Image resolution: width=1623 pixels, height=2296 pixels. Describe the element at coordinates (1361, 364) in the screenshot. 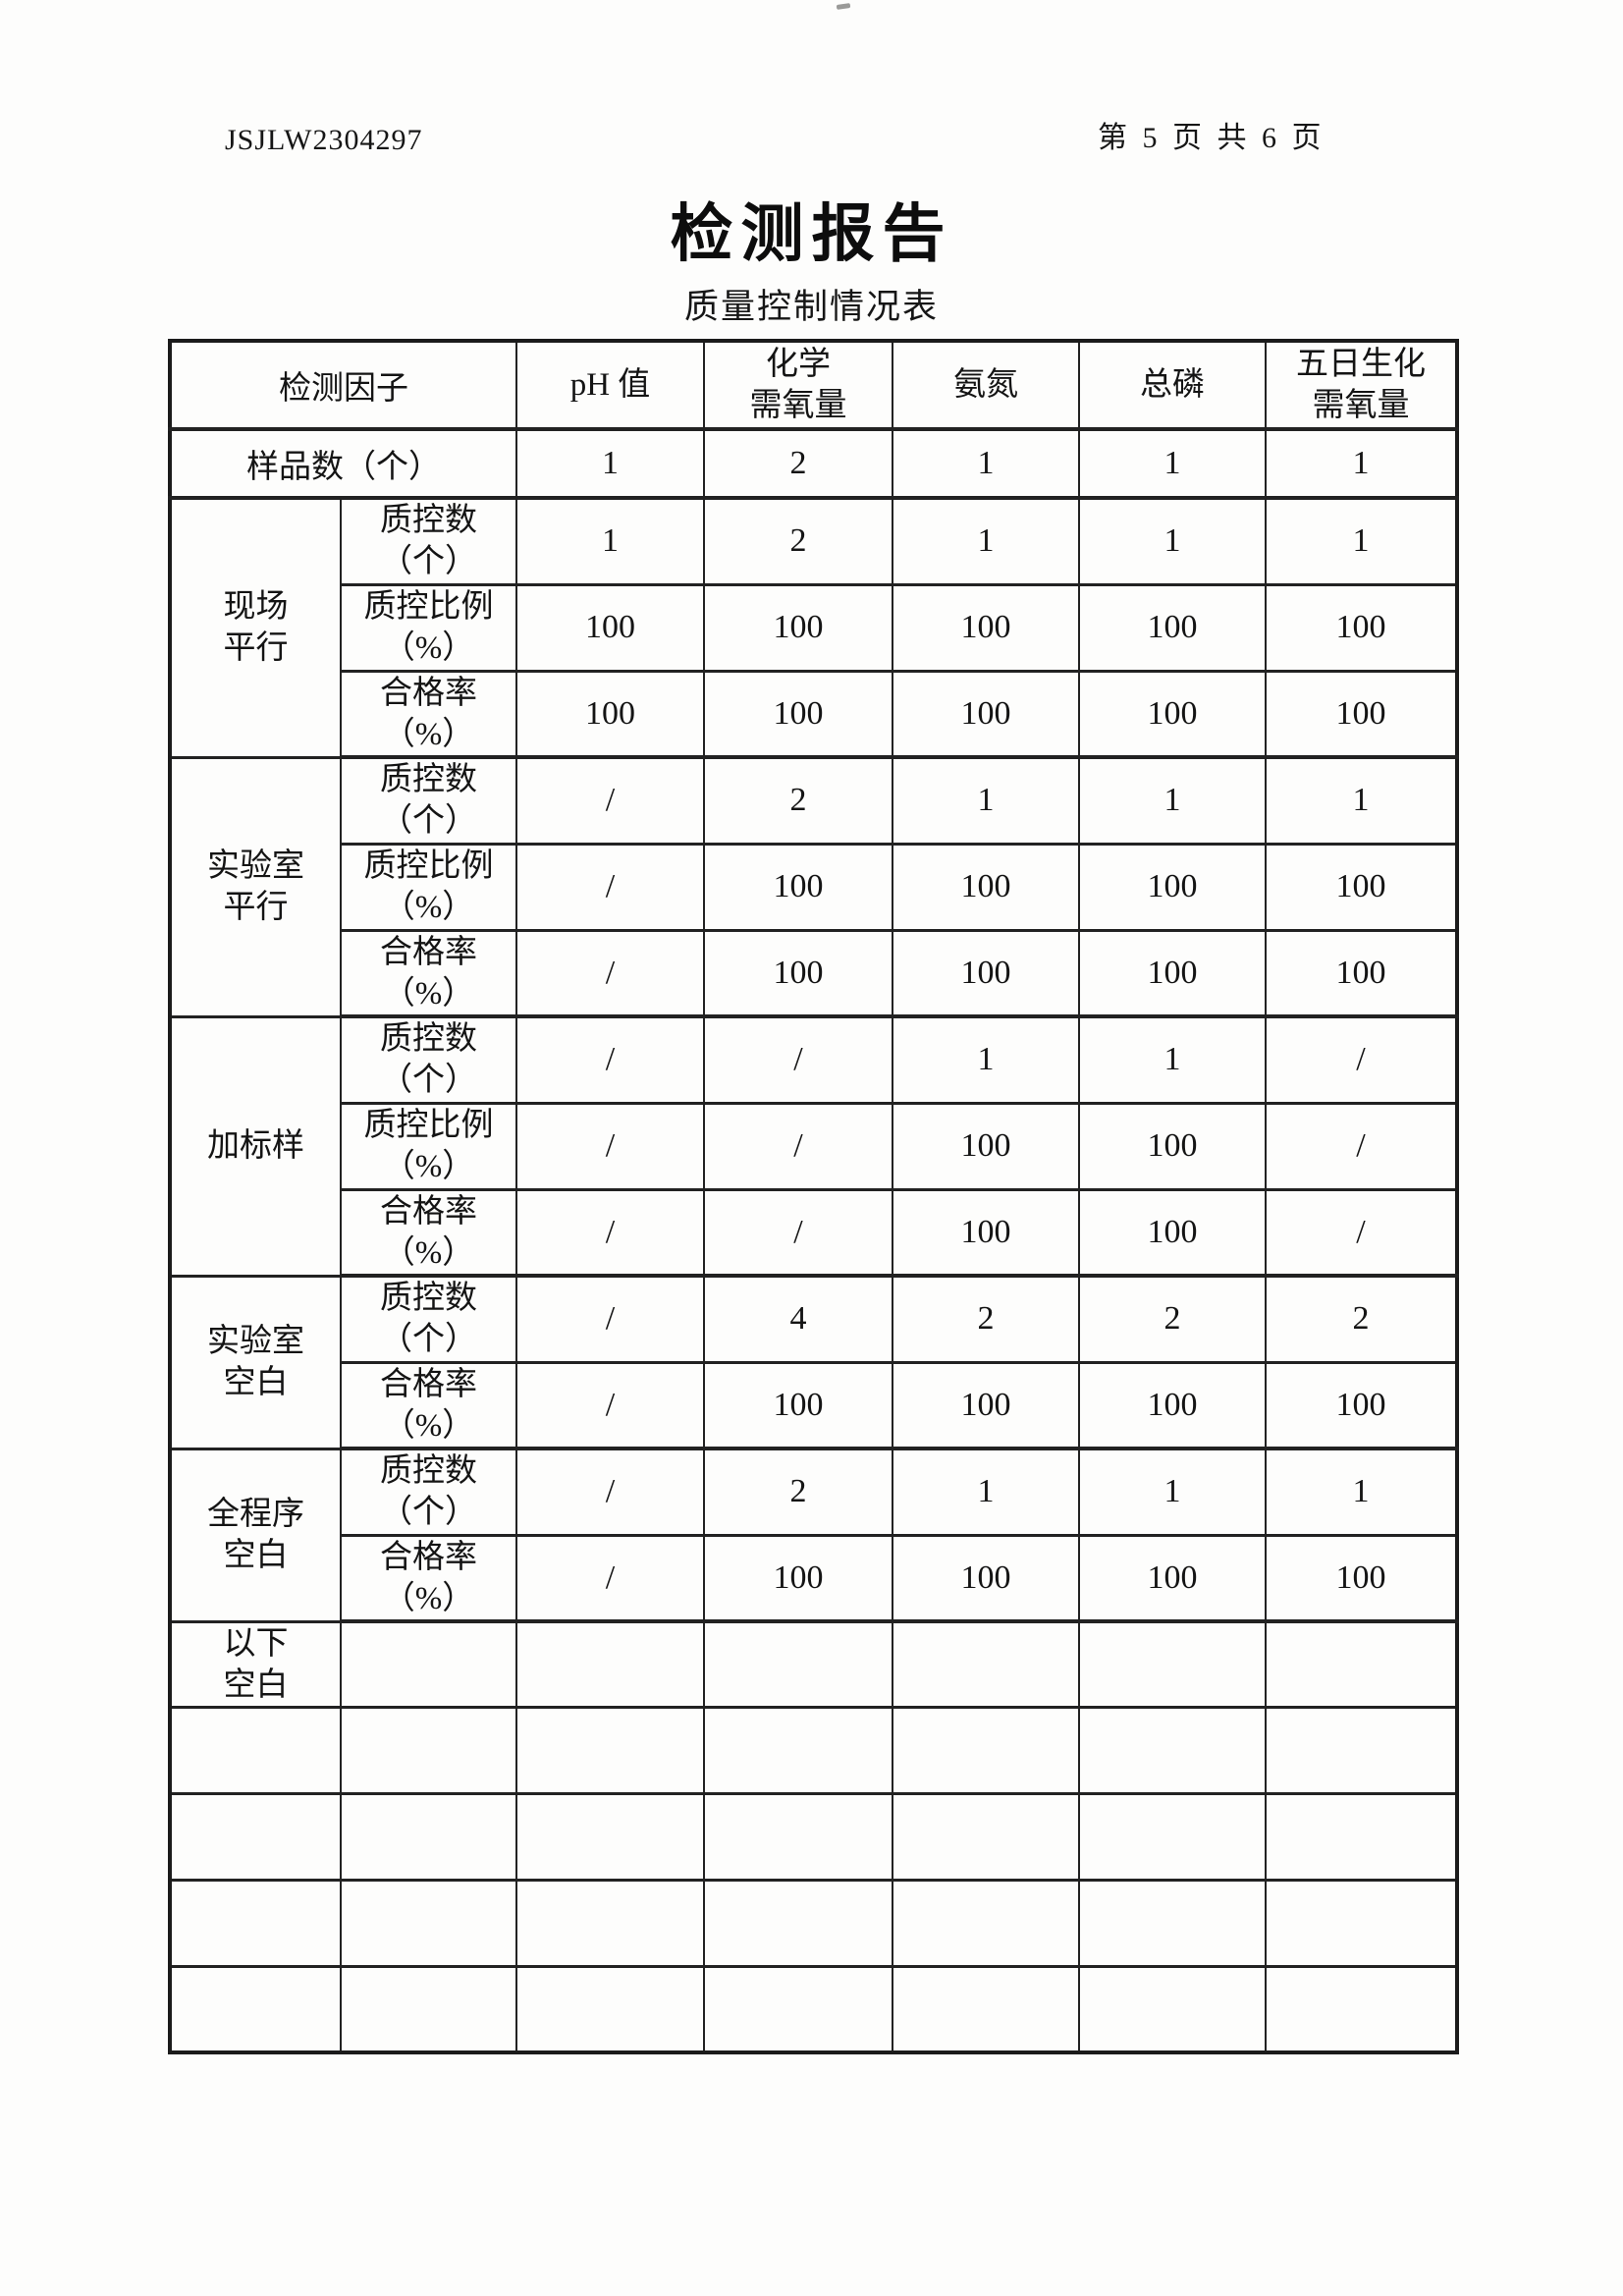

I see `col-header-bod5-line1: 五日生化` at that location.